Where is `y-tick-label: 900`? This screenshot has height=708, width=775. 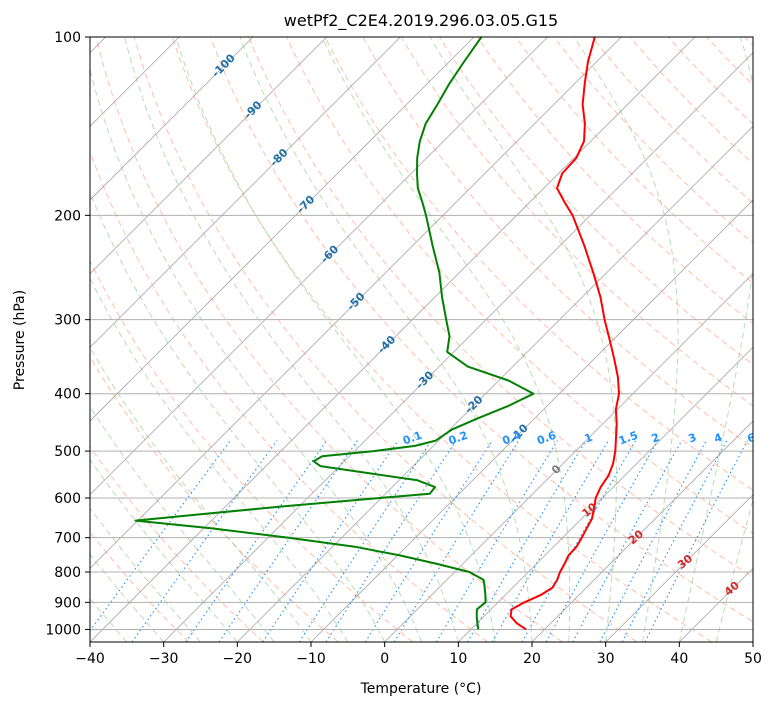 y-tick-label: 900 is located at coordinates (67, 603).